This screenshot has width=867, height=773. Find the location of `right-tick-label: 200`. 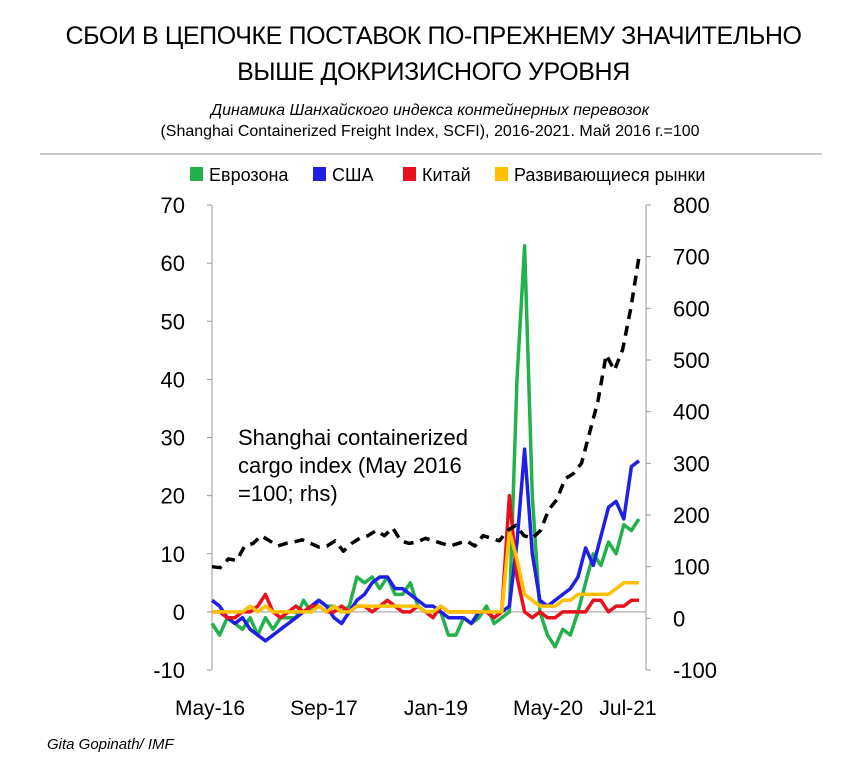

right-tick-label: 200 is located at coordinates (691, 515).